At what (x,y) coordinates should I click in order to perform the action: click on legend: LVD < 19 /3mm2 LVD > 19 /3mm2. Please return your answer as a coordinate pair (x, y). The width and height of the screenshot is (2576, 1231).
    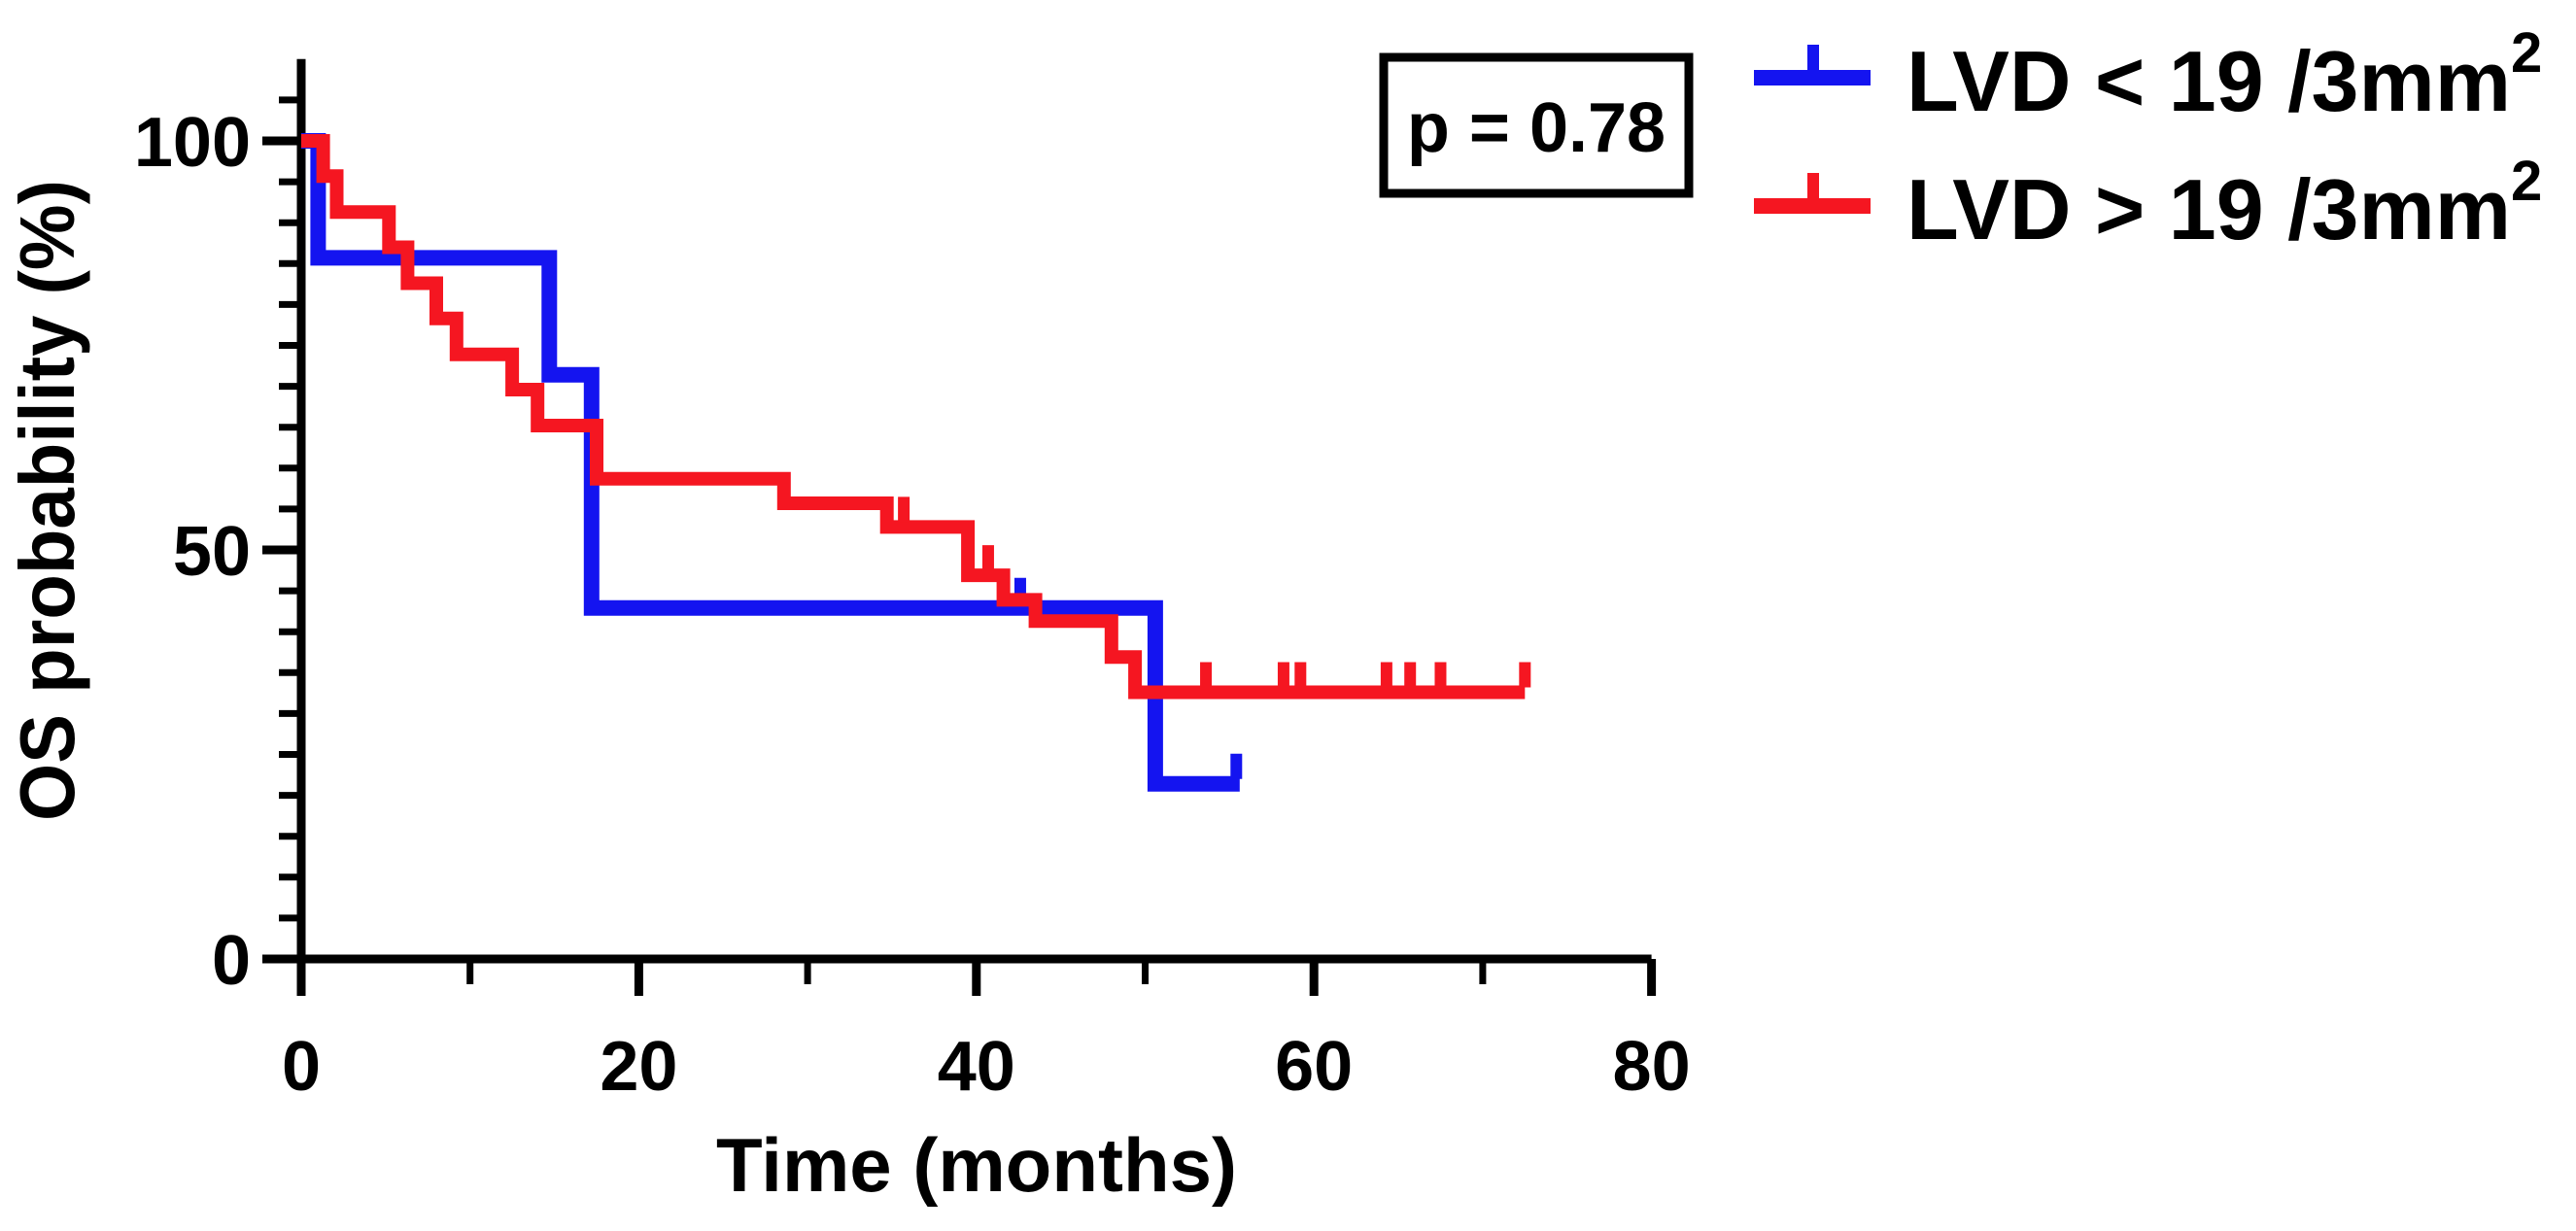
    Looking at the image, I should click on (2148, 139).